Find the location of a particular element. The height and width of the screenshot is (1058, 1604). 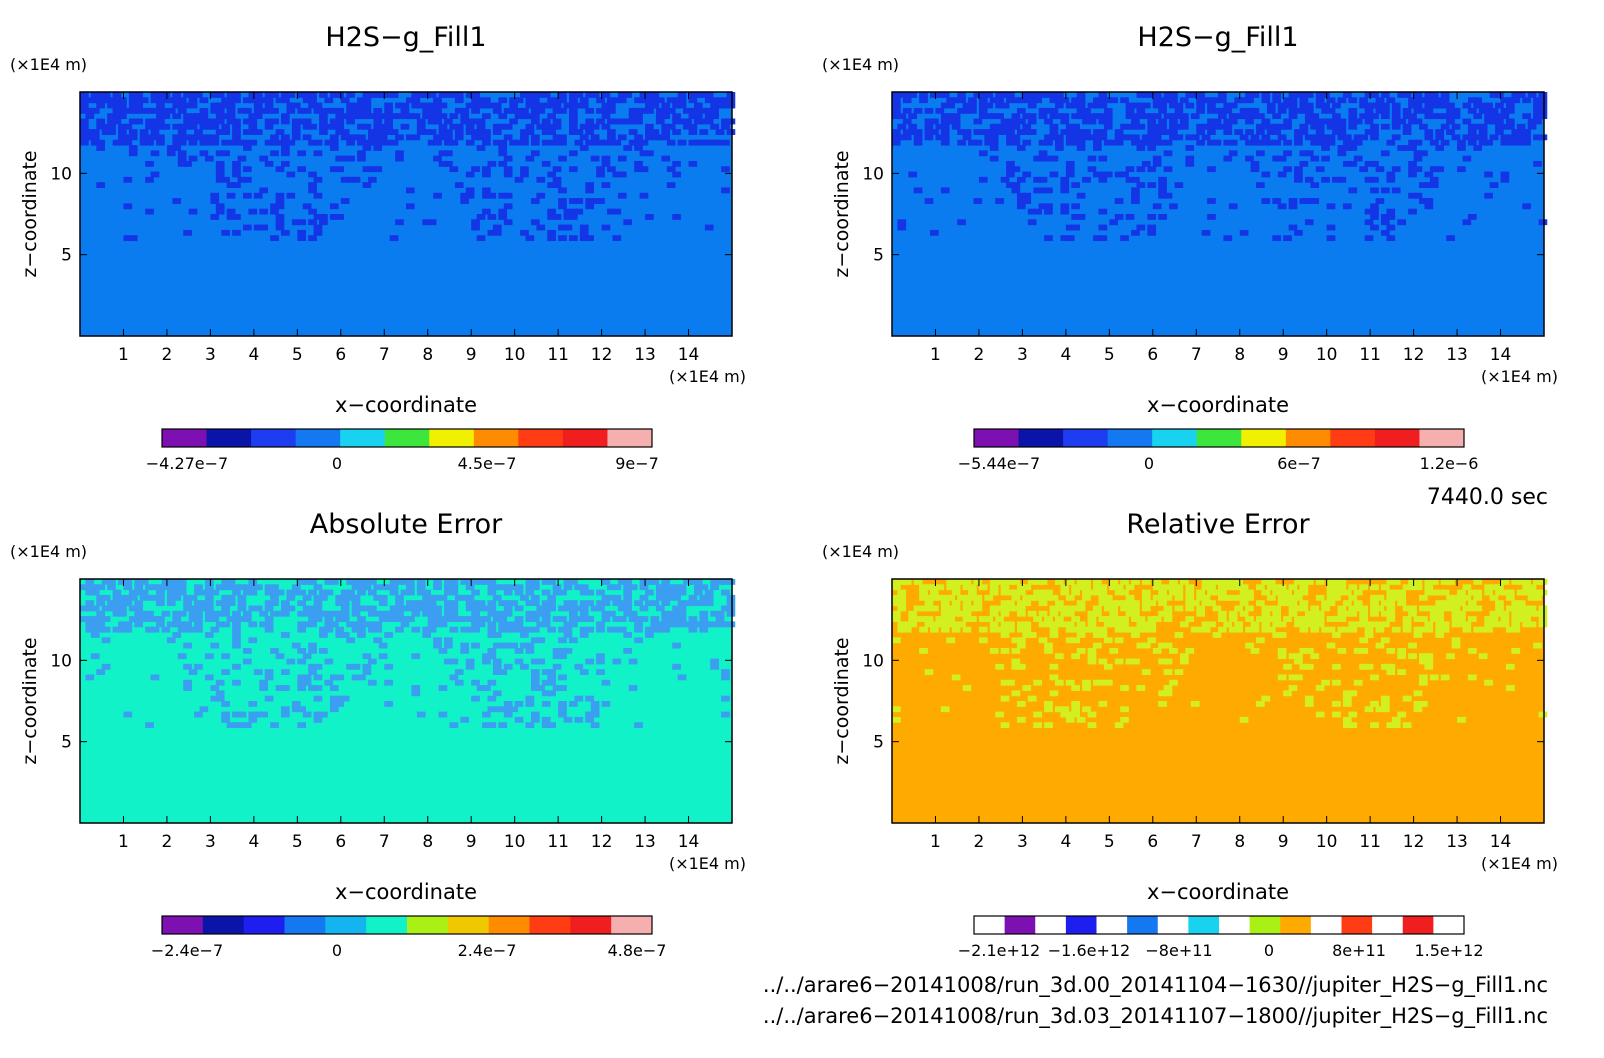

colorbar-segment is located at coordinates (585, 438).